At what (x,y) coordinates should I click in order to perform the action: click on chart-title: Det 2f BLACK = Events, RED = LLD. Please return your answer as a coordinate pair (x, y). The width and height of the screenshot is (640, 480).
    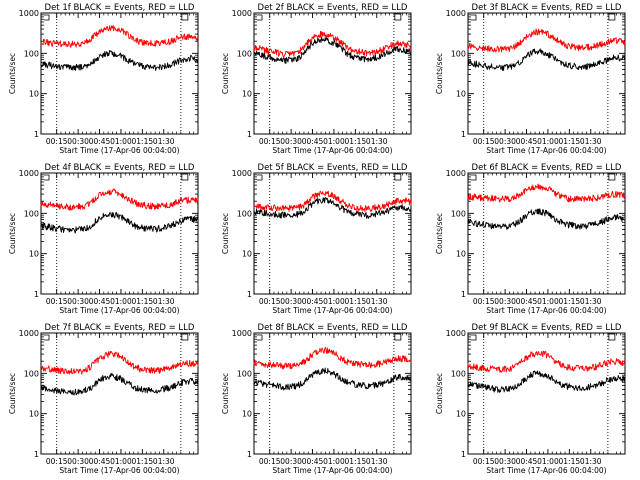
    Looking at the image, I should click on (333, 8).